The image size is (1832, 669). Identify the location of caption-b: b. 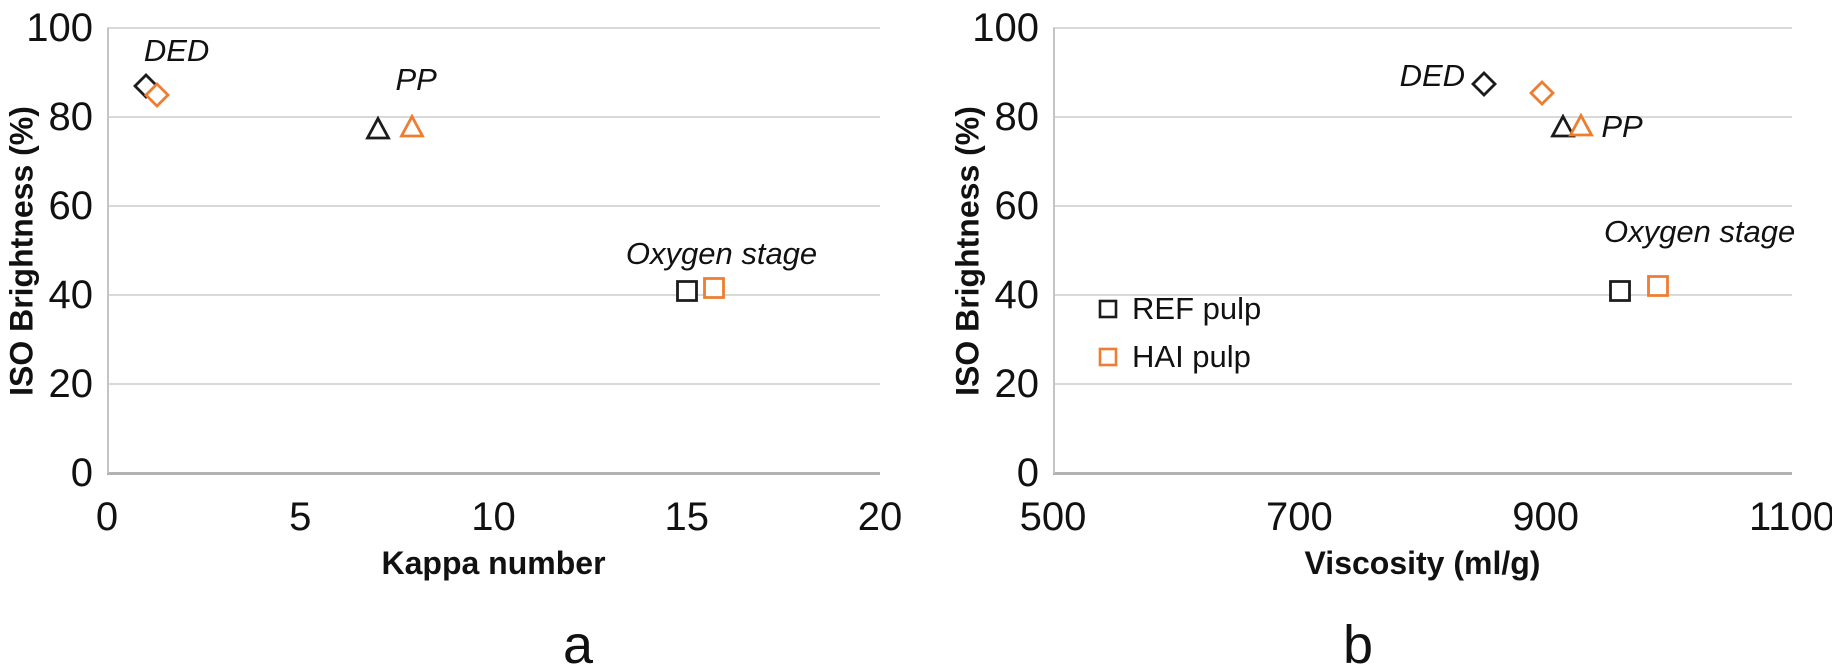
(1358, 642).